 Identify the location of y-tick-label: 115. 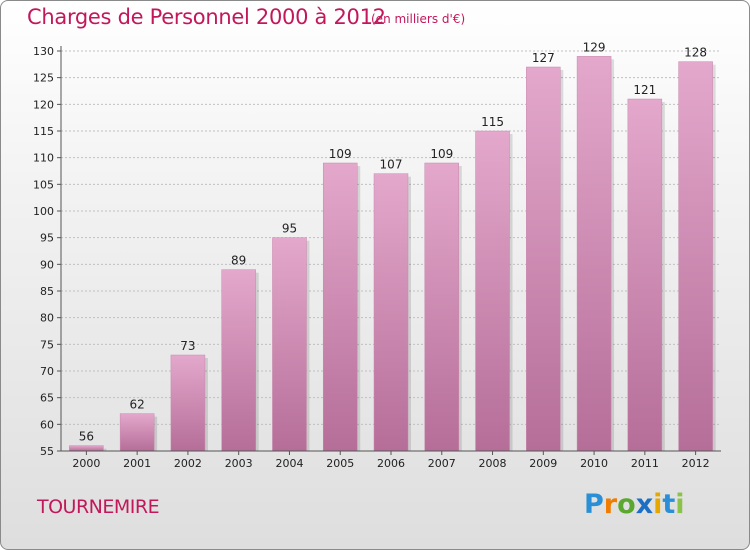
(43, 131).